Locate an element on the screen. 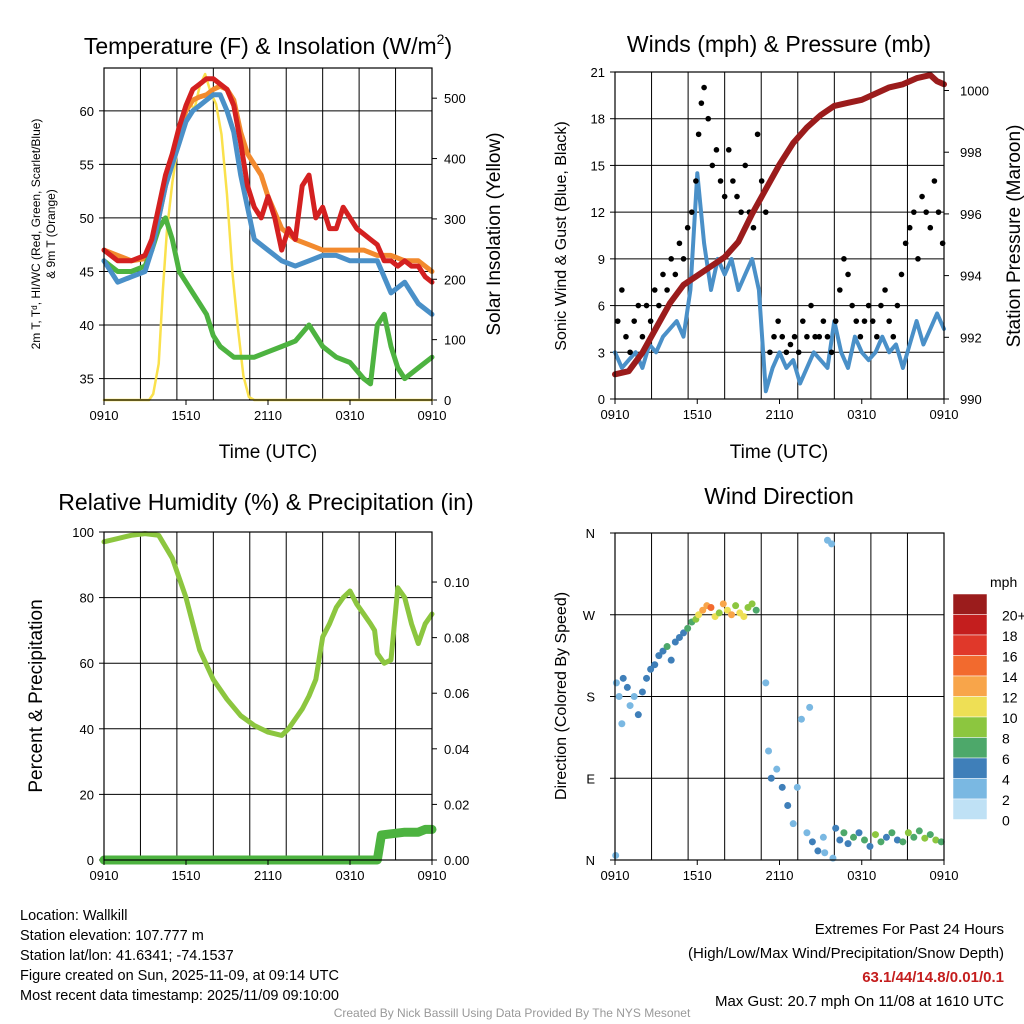  y2-tick-label: 994 is located at coordinates (971, 276).